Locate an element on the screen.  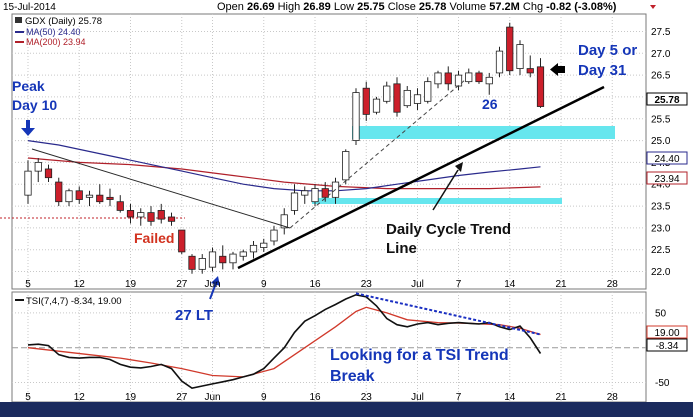
trend-callout-line is located at coordinates (445, 190).